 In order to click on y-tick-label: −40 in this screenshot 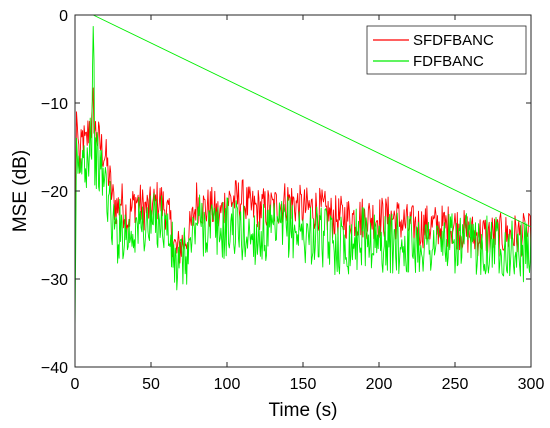, I will do `click(54, 368)`.